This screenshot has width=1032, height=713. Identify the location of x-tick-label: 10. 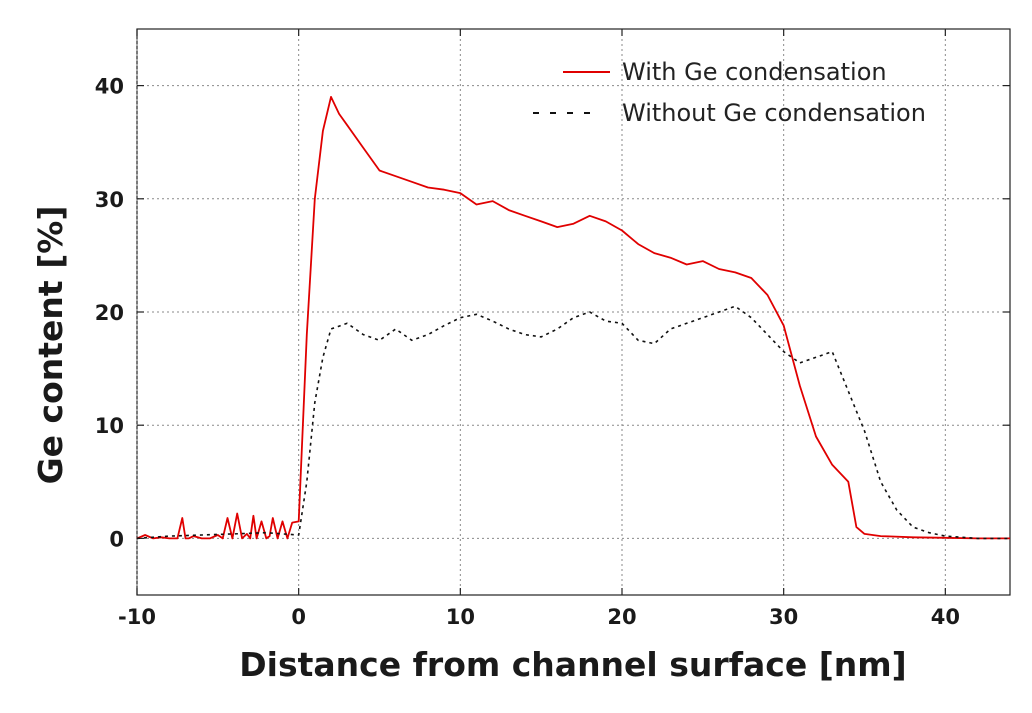
(460, 617).